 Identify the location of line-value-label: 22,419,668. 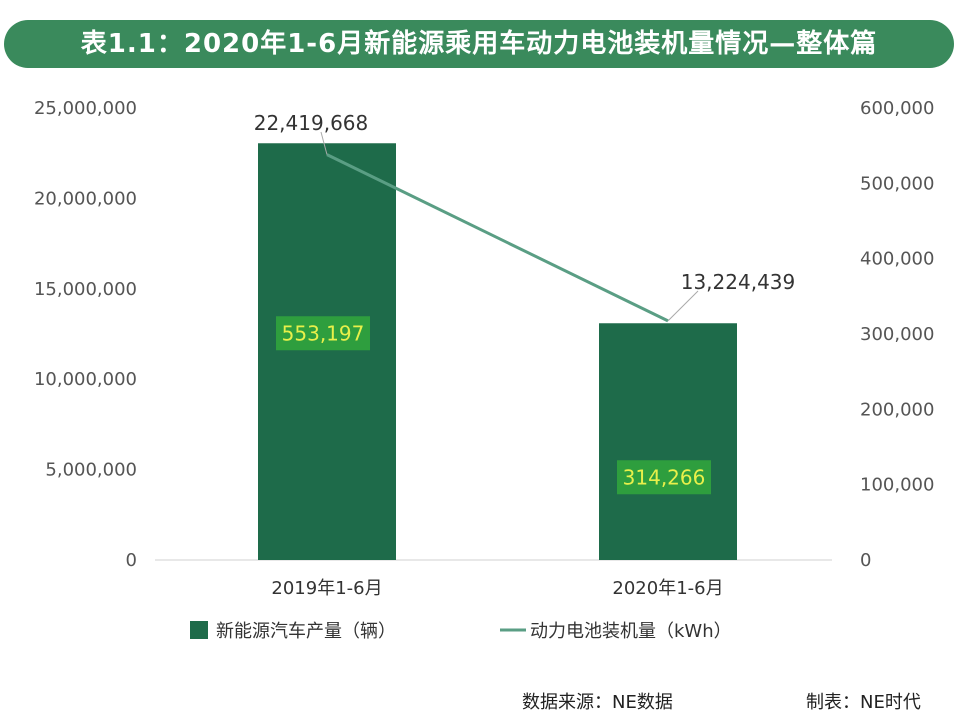
(311, 123).